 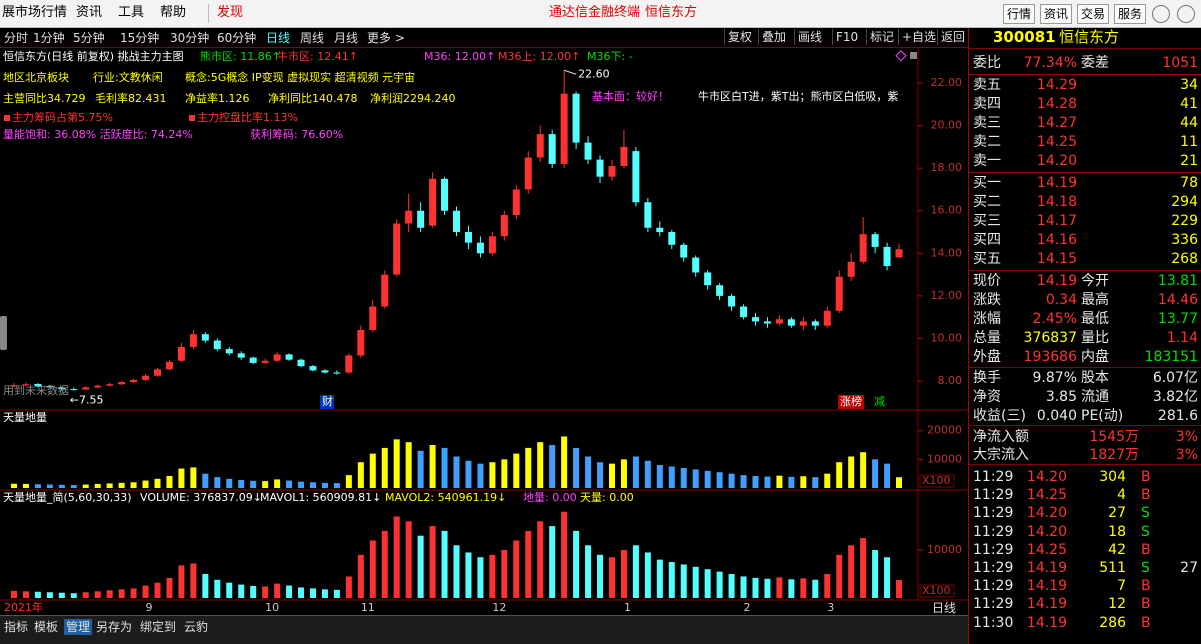 I want to click on trade-side: S, so click(x=1145, y=513).